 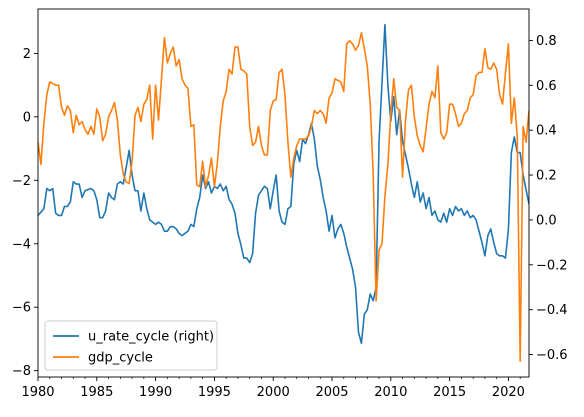 What do you see at coordinates (546, 131) in the screenshot?
I see `y-right-tick-label: 0.4` at bounding box center [546, 131].